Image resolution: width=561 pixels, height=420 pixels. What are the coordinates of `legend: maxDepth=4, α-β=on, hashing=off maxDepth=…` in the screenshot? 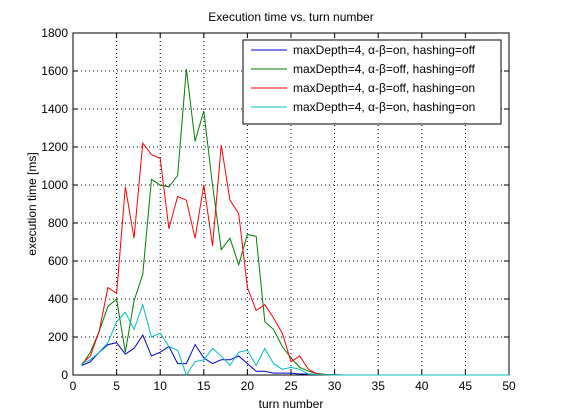 It's located at (372, 82).